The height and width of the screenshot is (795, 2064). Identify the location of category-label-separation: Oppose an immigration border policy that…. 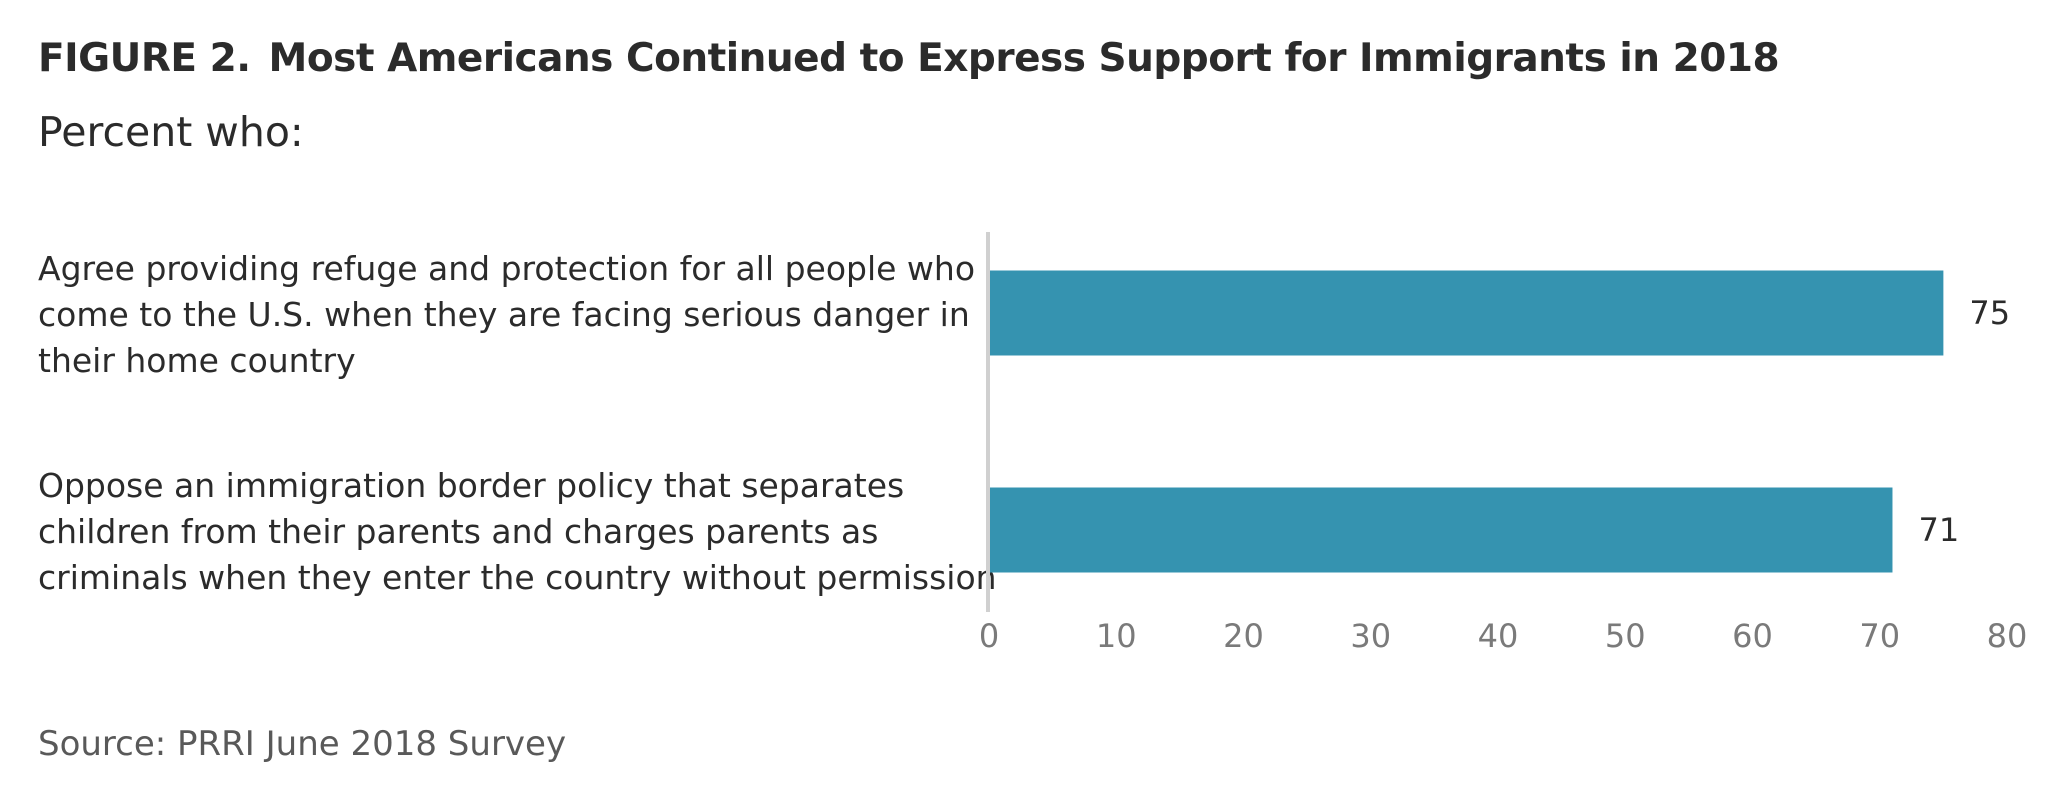
(517, 531).